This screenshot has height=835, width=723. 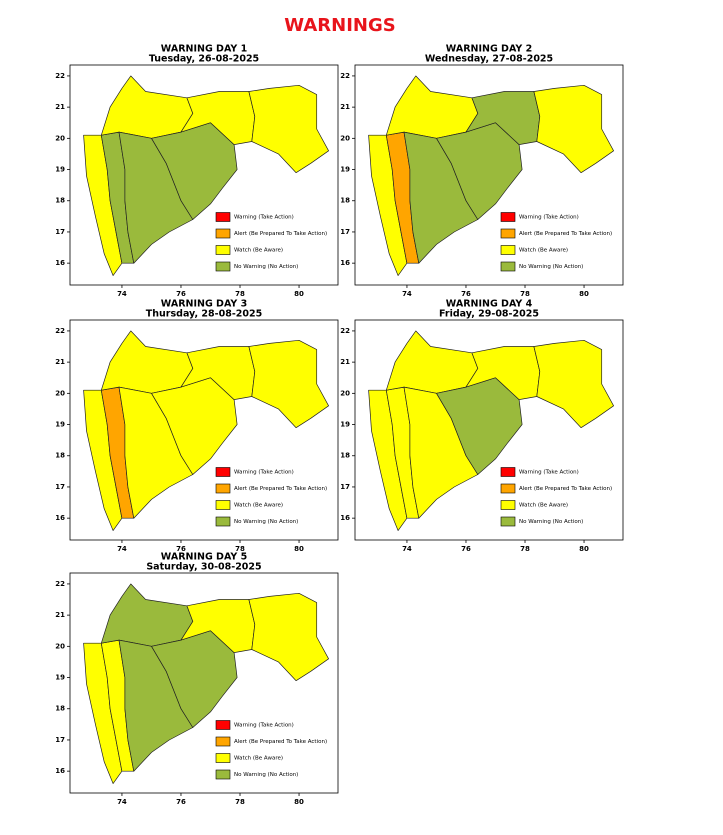 I want to click on panel-title: WARNING DAY 3, so click(x=204, y=304).